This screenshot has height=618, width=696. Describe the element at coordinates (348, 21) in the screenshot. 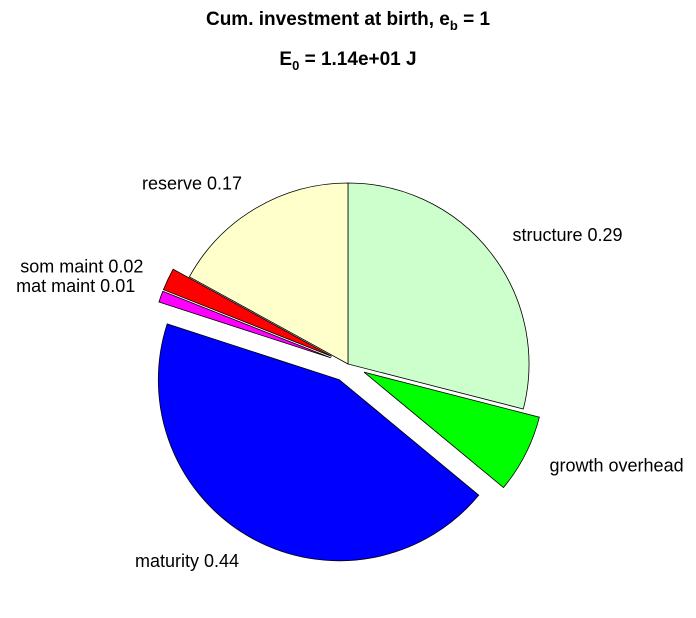

I see `chart-title: Cum. investment at birth, eb = 1` at that location.